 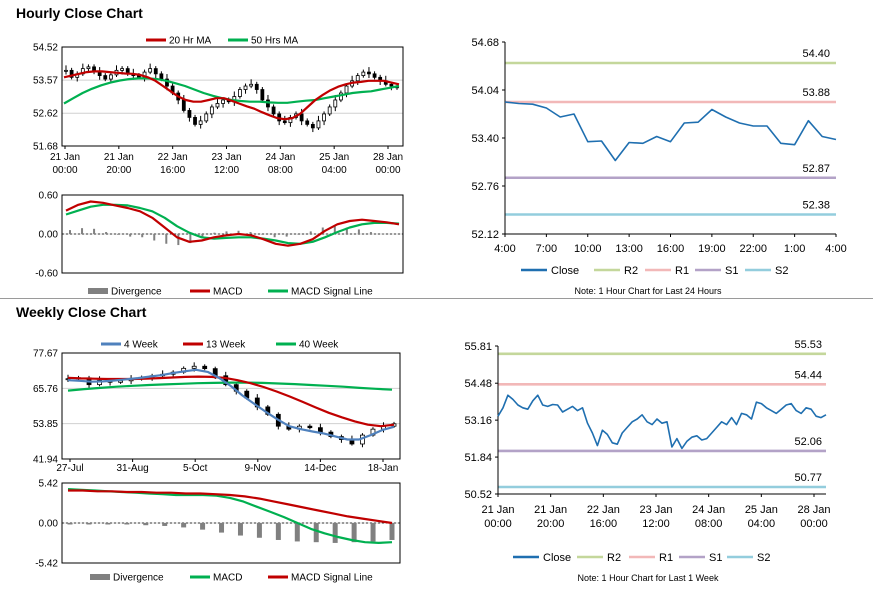 I want to click on weekly-price-x-tick: 27-Jul, so click(x=69, y=468).